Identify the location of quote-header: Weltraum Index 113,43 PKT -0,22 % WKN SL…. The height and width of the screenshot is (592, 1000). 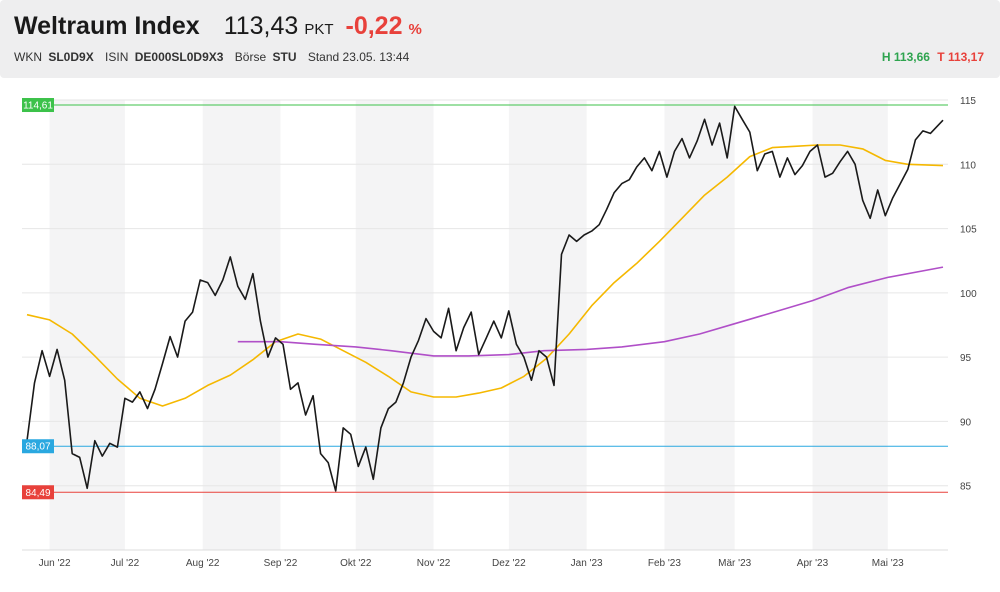
(500, 39).